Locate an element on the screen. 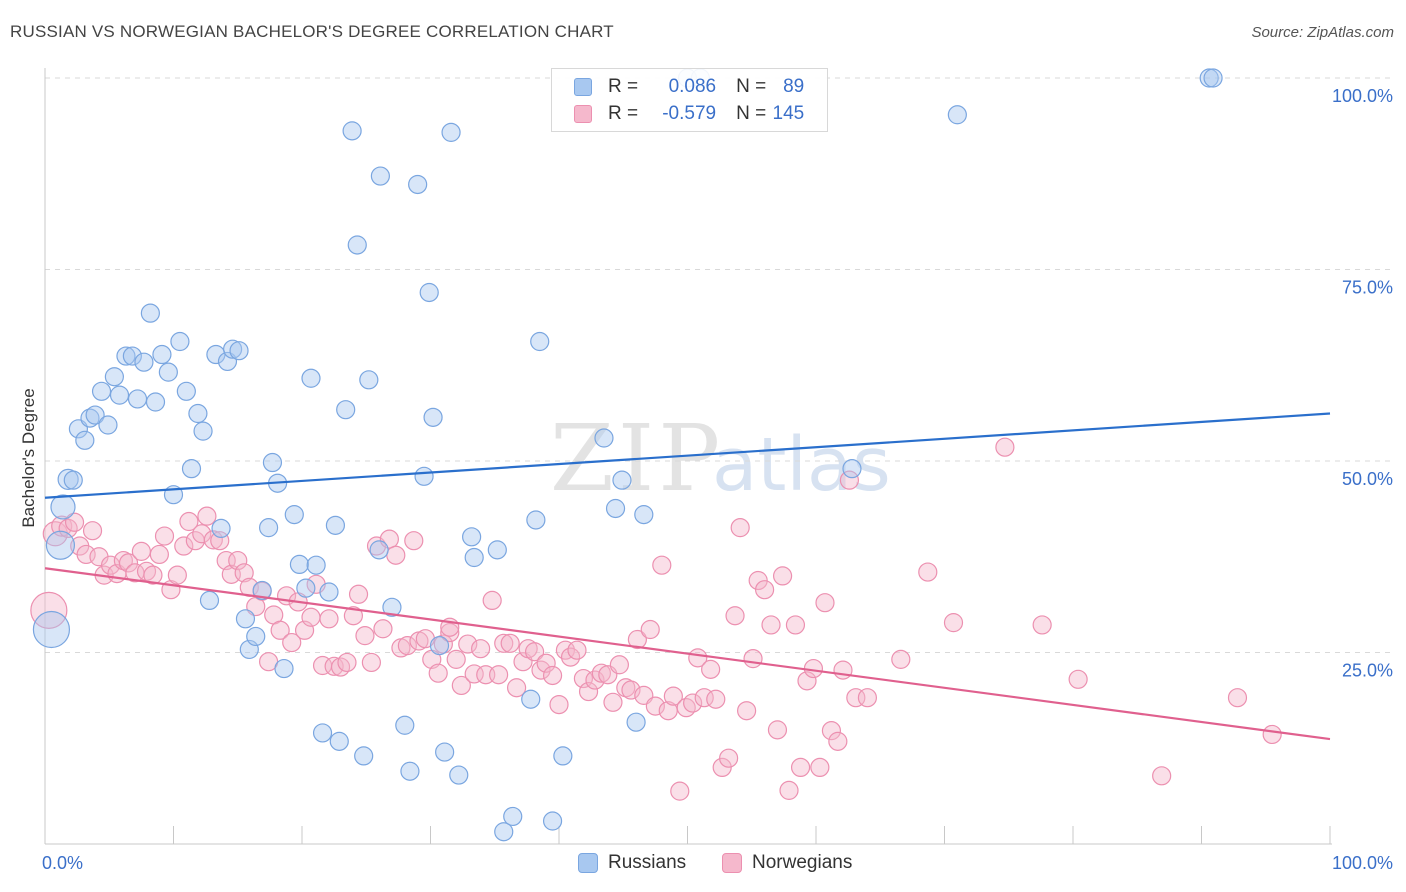 This screenshot has height=892, width=1406. norwegians-legend-swatch is located at coordinates (732, 863).